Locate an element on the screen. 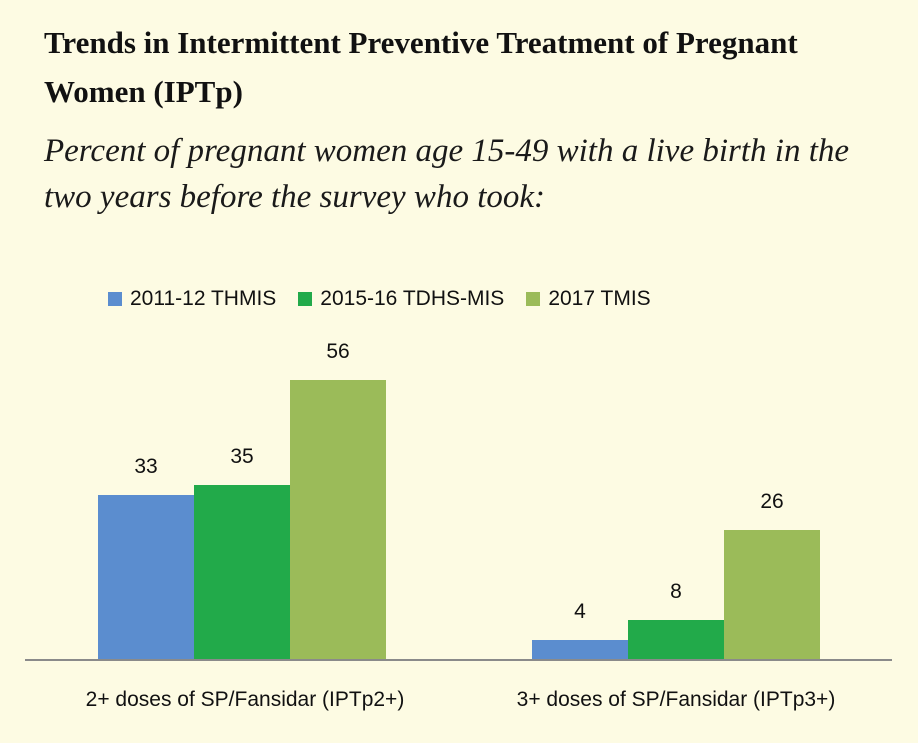  legend-item-2011-12: 2011-12 THMIS is located at coordinates (192, 299).